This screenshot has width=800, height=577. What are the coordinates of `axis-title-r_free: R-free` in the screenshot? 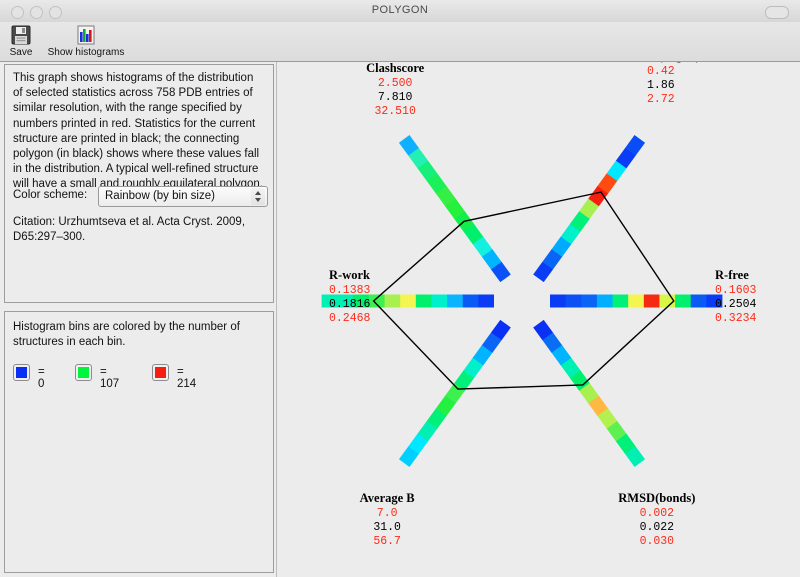 It's located at (732, 275).